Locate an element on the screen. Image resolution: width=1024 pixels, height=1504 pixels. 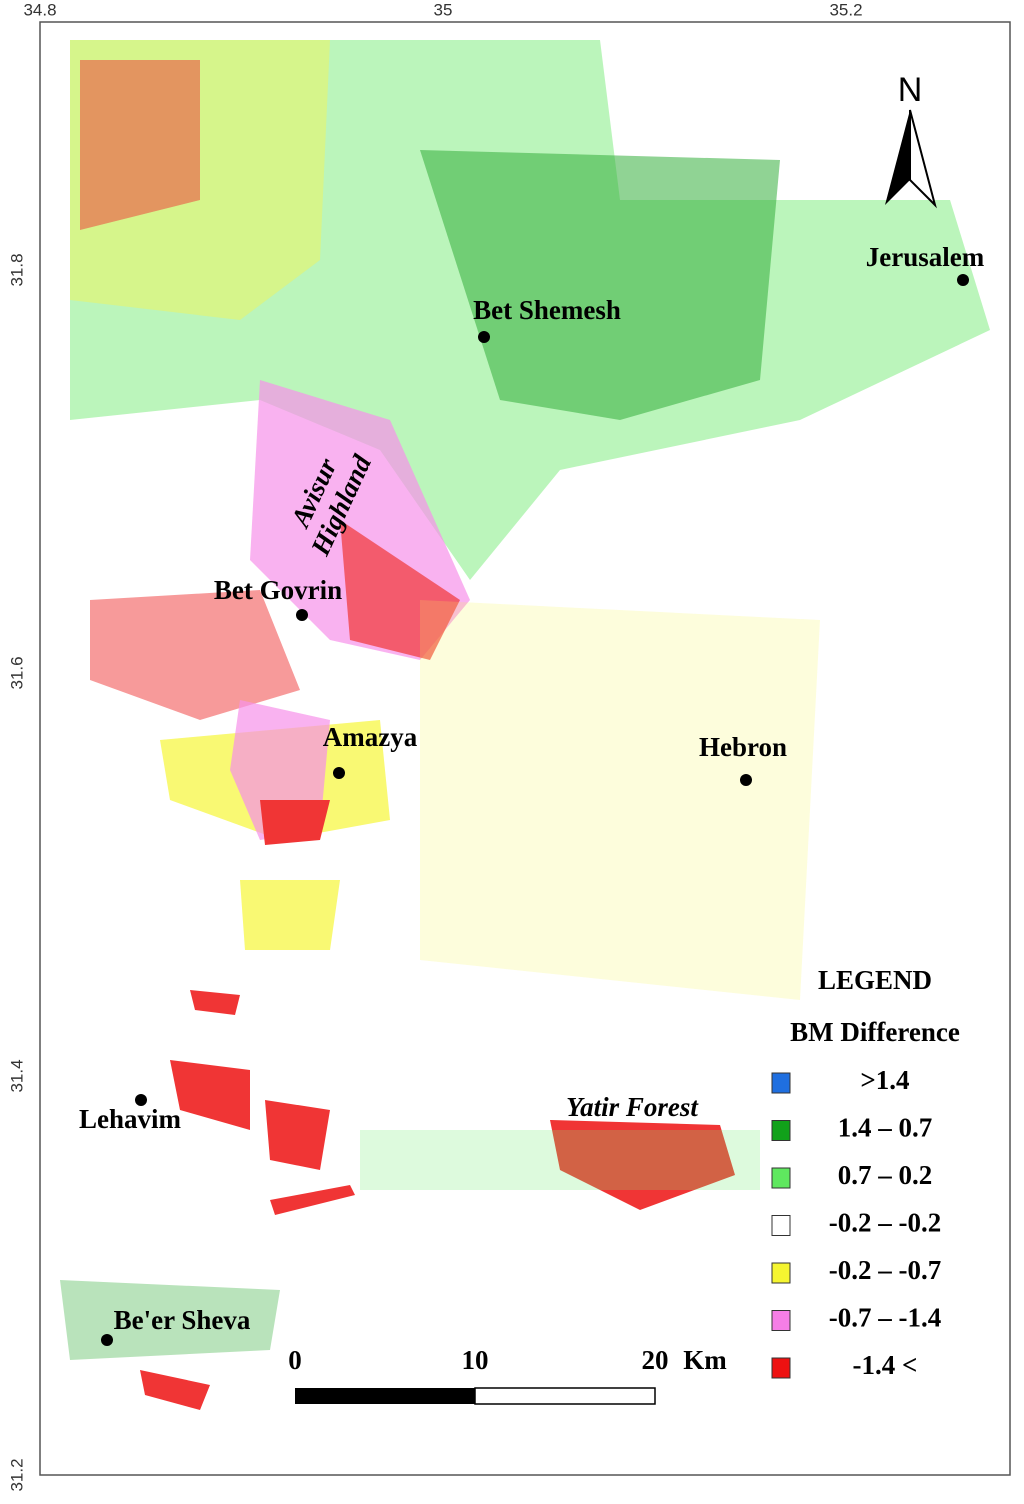
legend-label: >1.4 is located at coordinates (884, 1080).